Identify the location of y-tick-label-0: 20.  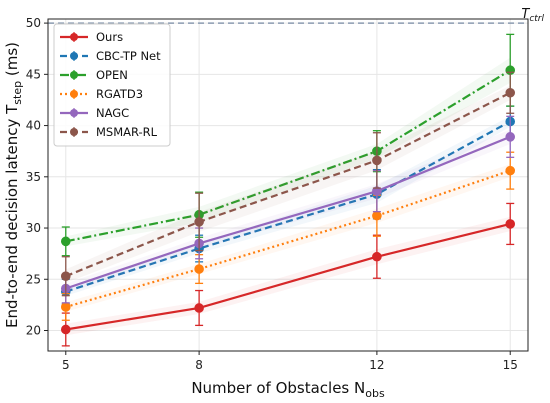
(33, 331).